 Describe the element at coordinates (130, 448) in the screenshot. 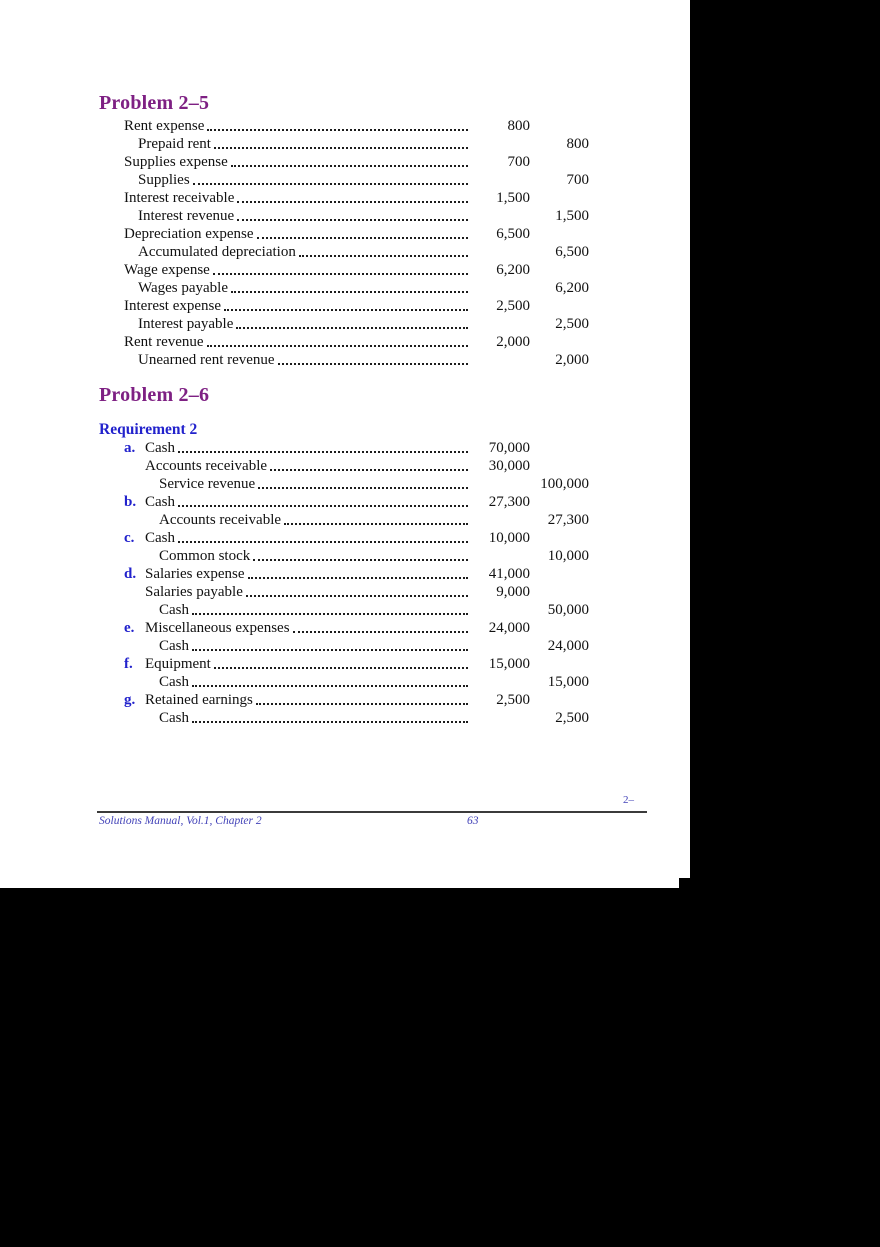

I see `entry-letter: a.` at that location.